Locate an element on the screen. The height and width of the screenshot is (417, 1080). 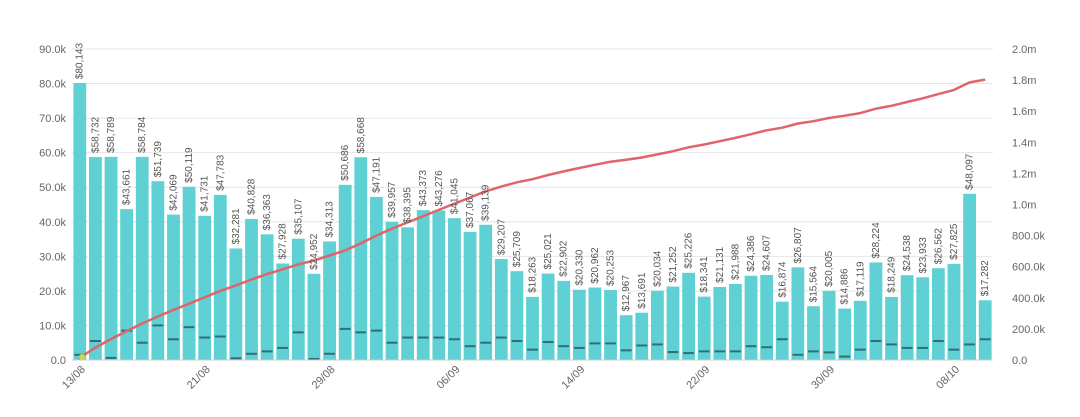
data-label: $48,097 is located at coordinates (970, 171).